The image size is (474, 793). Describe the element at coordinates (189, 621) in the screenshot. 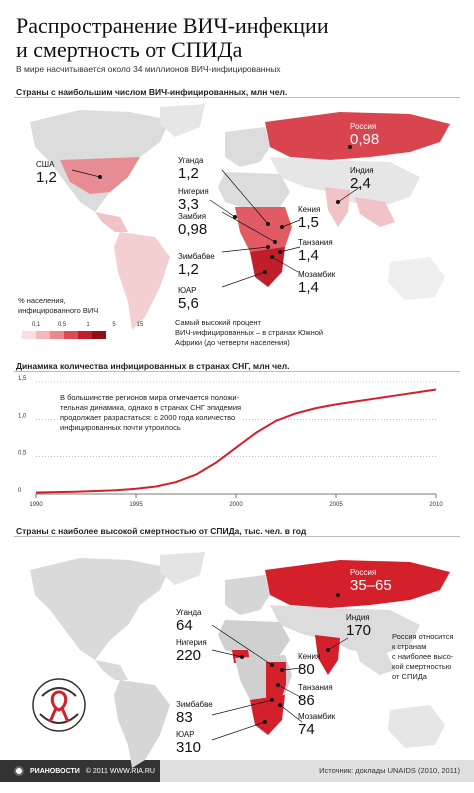

I see `label-uganda-deaths: Уганда 64` at that location.